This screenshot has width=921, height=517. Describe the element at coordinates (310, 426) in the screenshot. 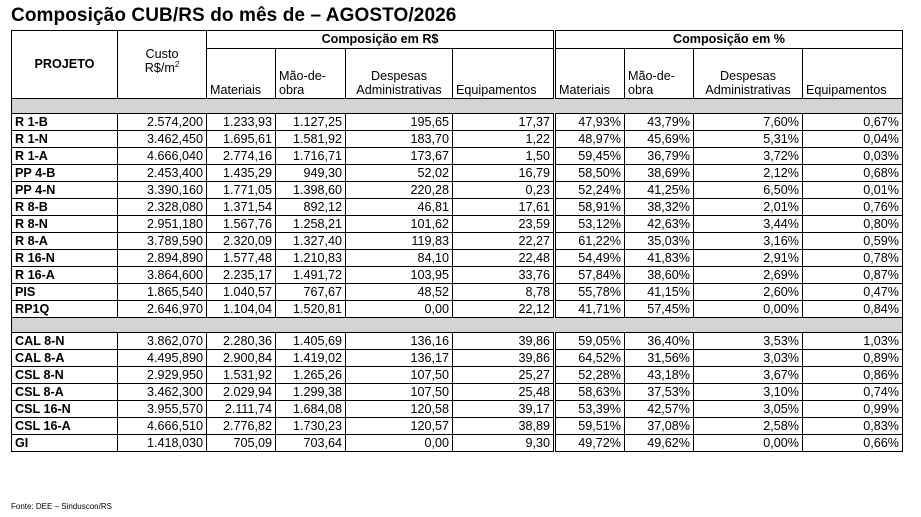

I see `cell-mao: 1.730,23` at that location.